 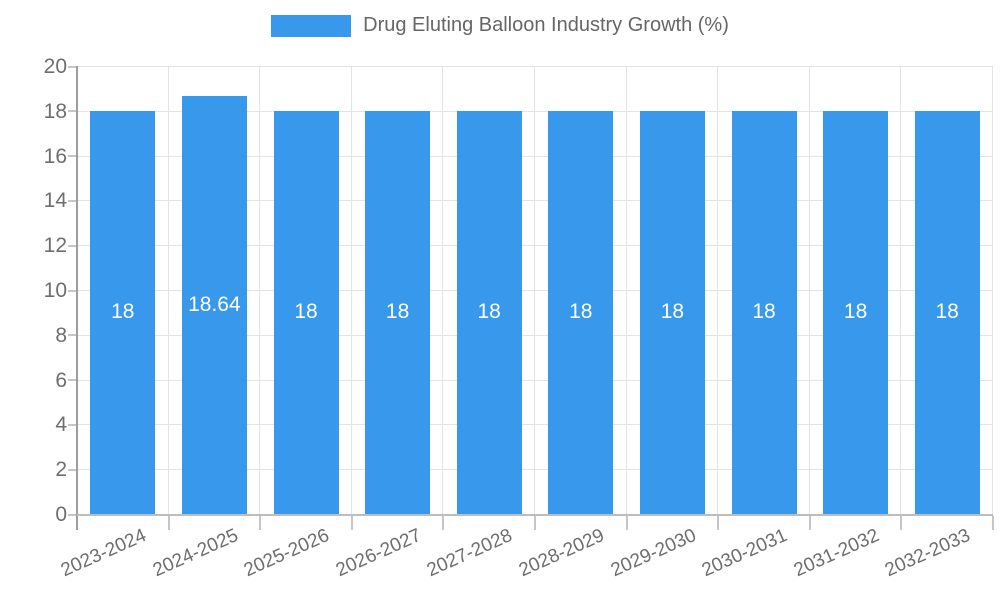 I want to click on y-axis-tick-label: 0, so click(x=61, y=514).